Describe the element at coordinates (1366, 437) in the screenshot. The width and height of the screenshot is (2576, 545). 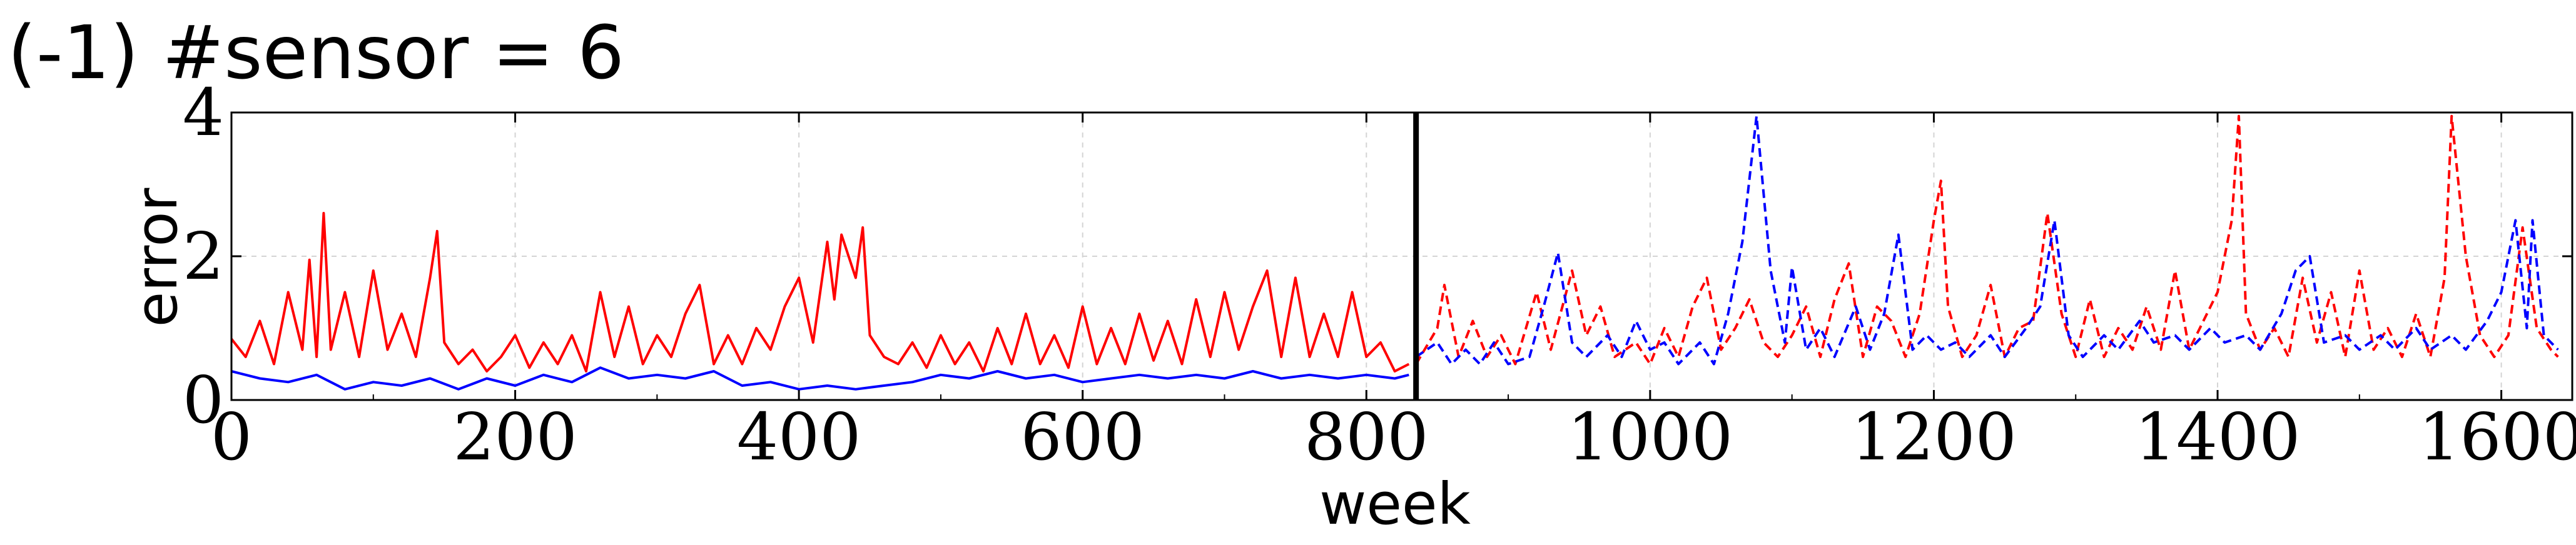
I see `x-tick-label-4: 800` at that location.